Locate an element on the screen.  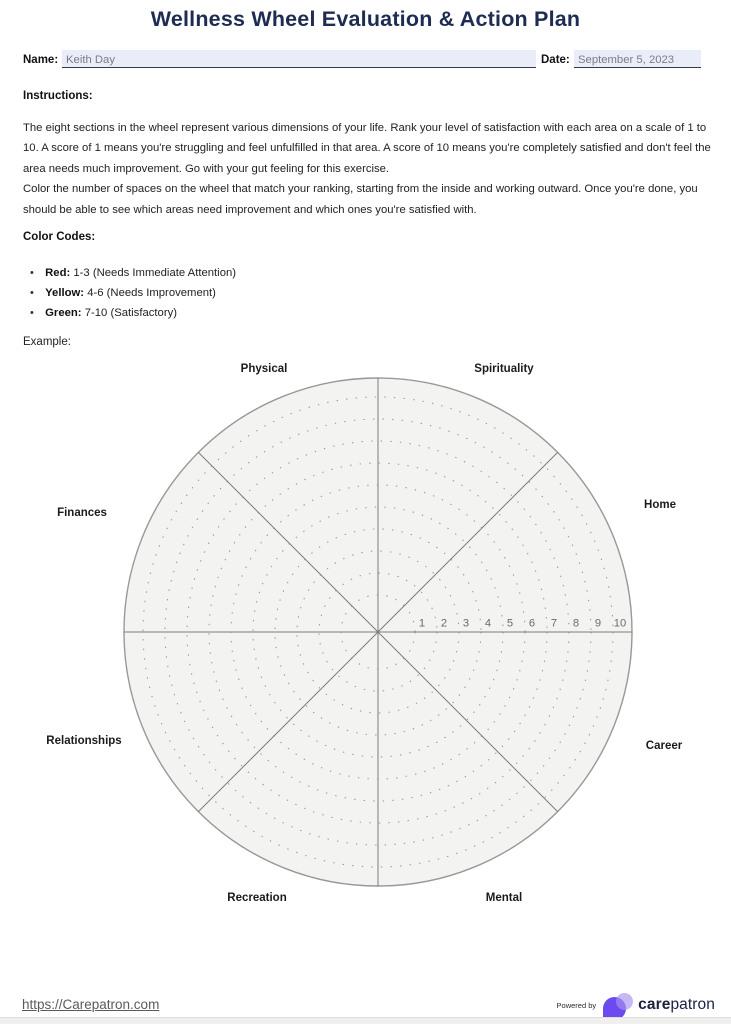
color-code-green: • Green: 7-10 (Satisfactory) is located at coordinates (133, 313).